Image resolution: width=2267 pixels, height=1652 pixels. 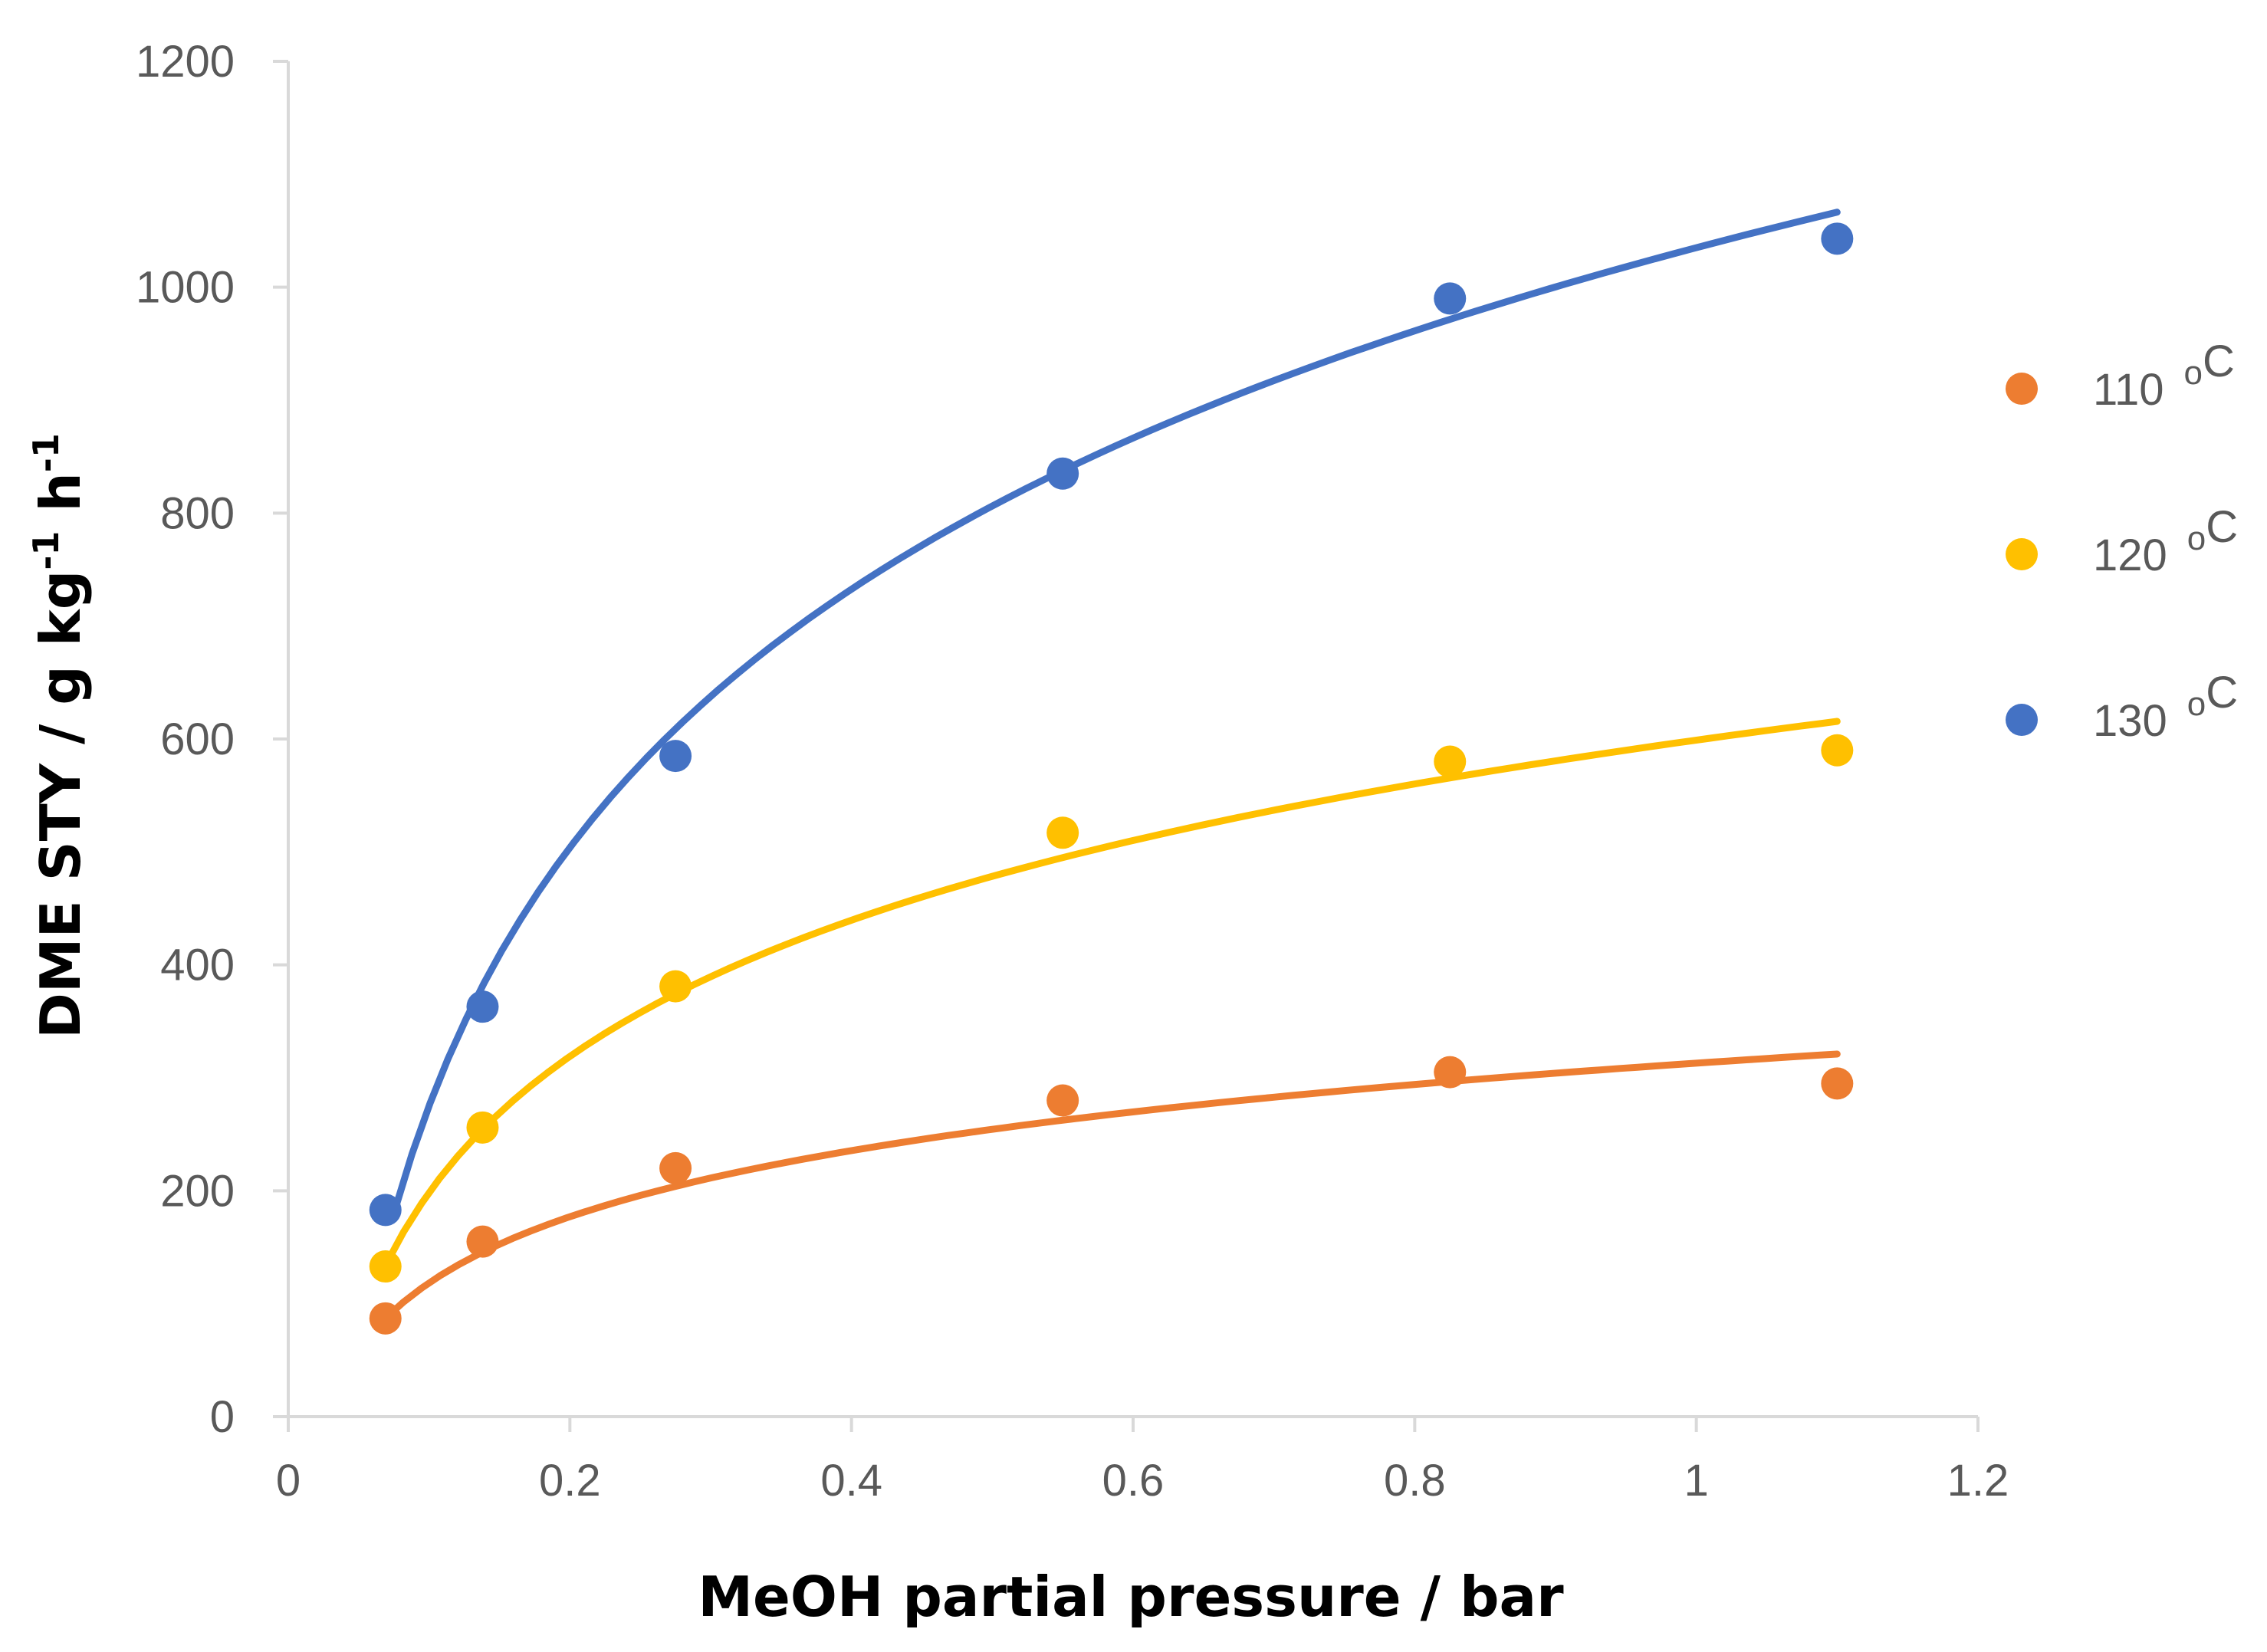 What do you see at coordinates (1415, 1481) in the screenshot?
I see `x-tick-label: 0.8` at bounding box center [1415, 1481].